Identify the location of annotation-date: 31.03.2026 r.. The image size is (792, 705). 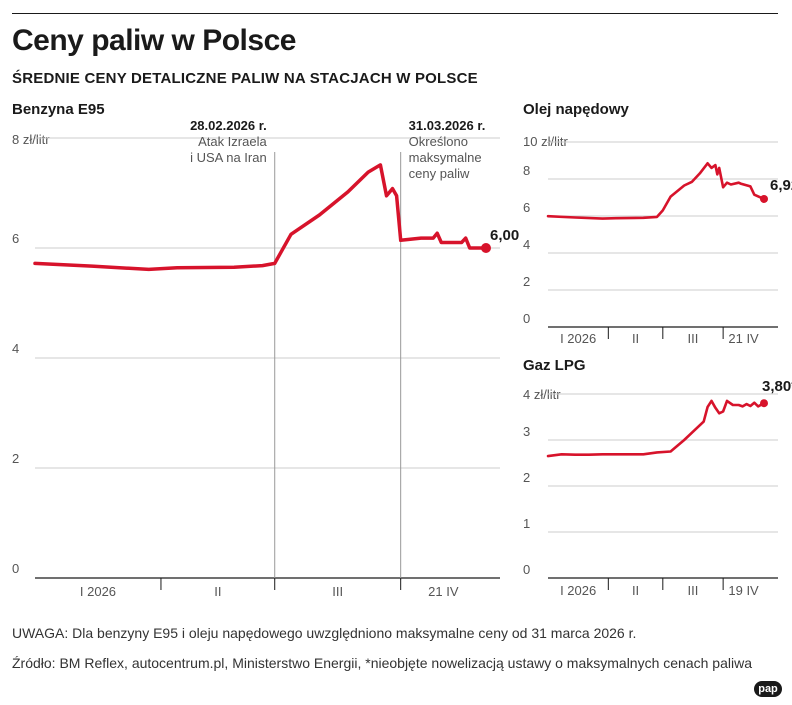
(447, 125).